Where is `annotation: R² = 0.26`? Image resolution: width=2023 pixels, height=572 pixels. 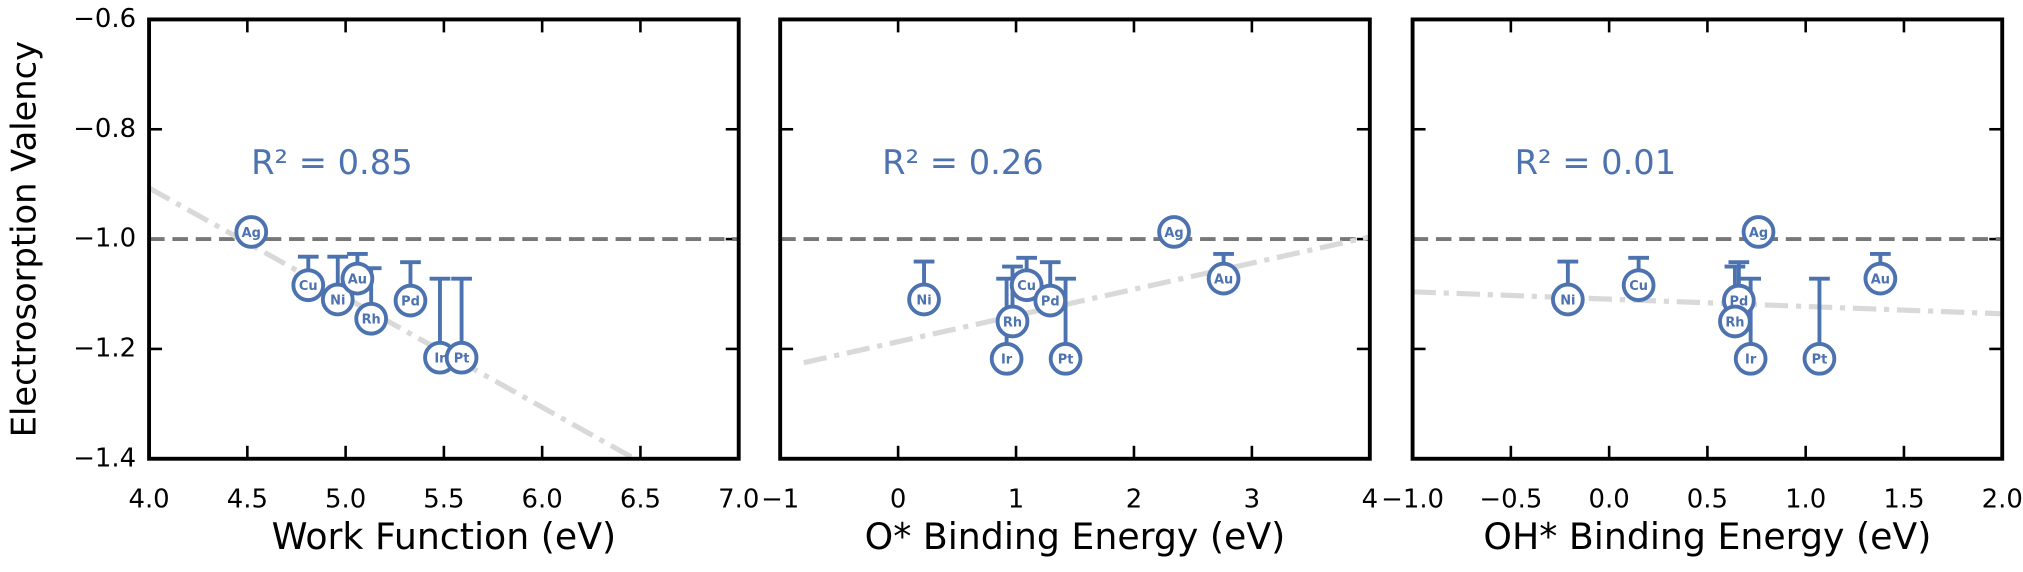
annotation: R² = 0.26 is located at coordinates (963, 162).